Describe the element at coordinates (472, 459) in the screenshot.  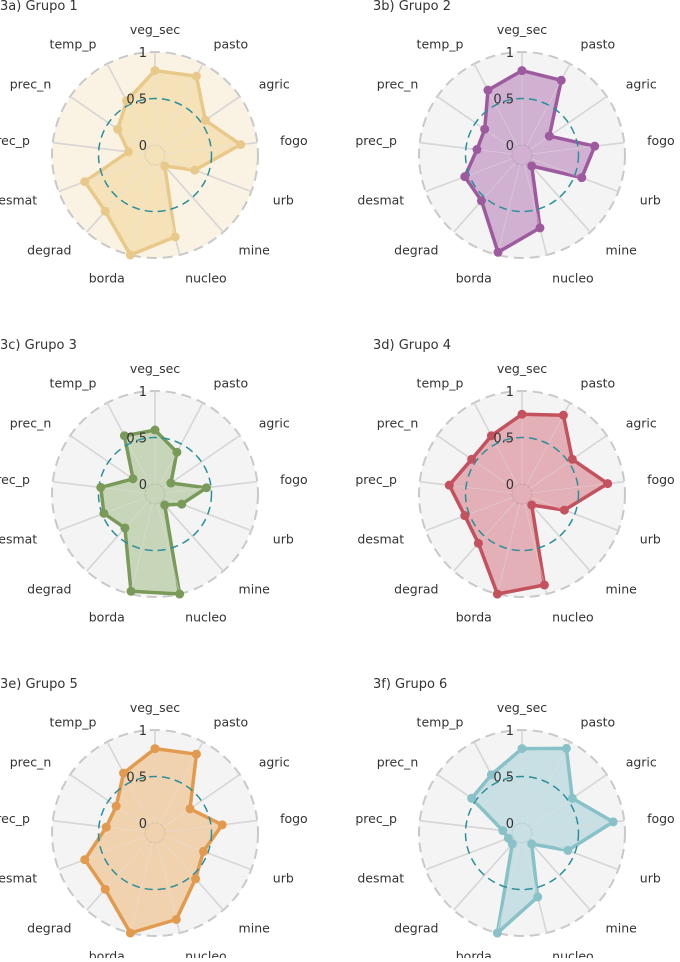
I see `data-point-prec_n` at that location.